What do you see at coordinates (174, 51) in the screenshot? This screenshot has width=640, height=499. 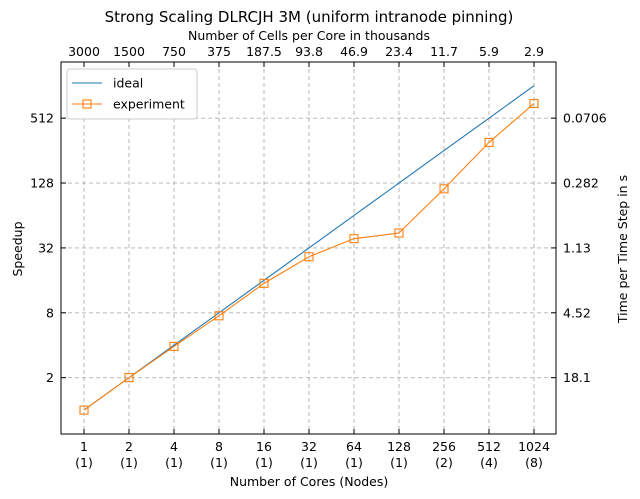 I see `x2-tick-label: 750` at bounding box center [174, 51].